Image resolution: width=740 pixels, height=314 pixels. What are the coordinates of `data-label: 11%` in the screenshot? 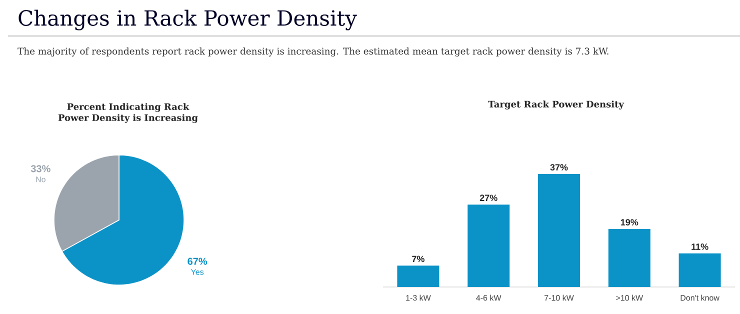 It's located at (700, 247).